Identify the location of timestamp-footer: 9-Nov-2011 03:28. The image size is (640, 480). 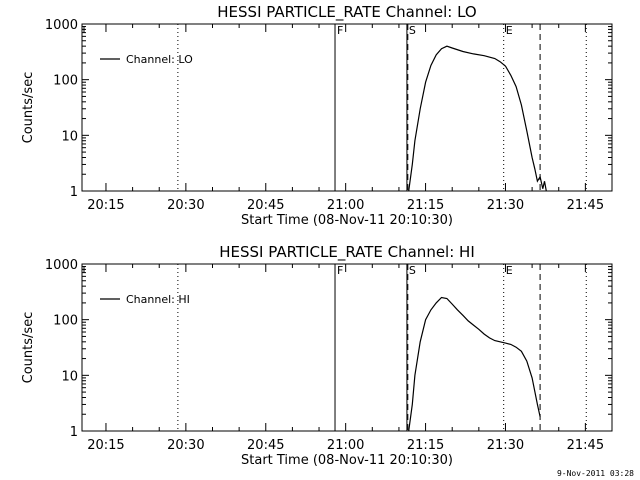
(595, 473).